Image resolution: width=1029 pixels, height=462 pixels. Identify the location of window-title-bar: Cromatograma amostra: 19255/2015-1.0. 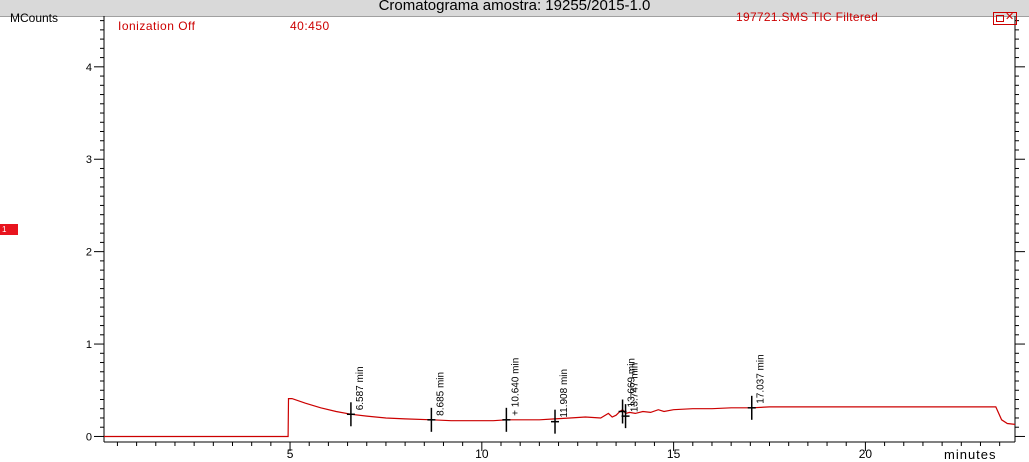
(514, 8).